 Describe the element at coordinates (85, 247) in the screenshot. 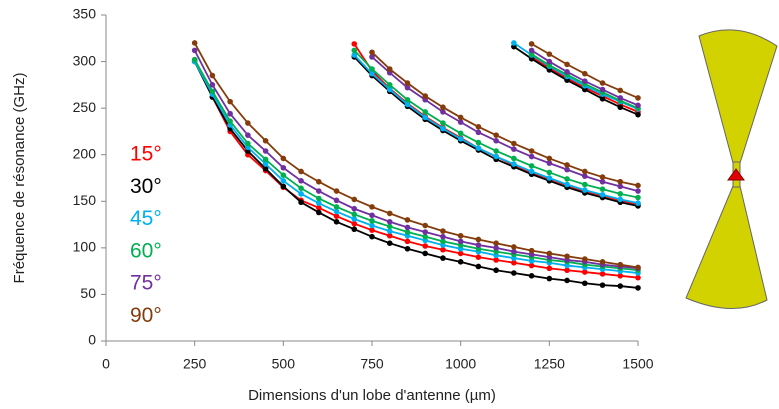

I see `y-tick-label: 100` at that location.